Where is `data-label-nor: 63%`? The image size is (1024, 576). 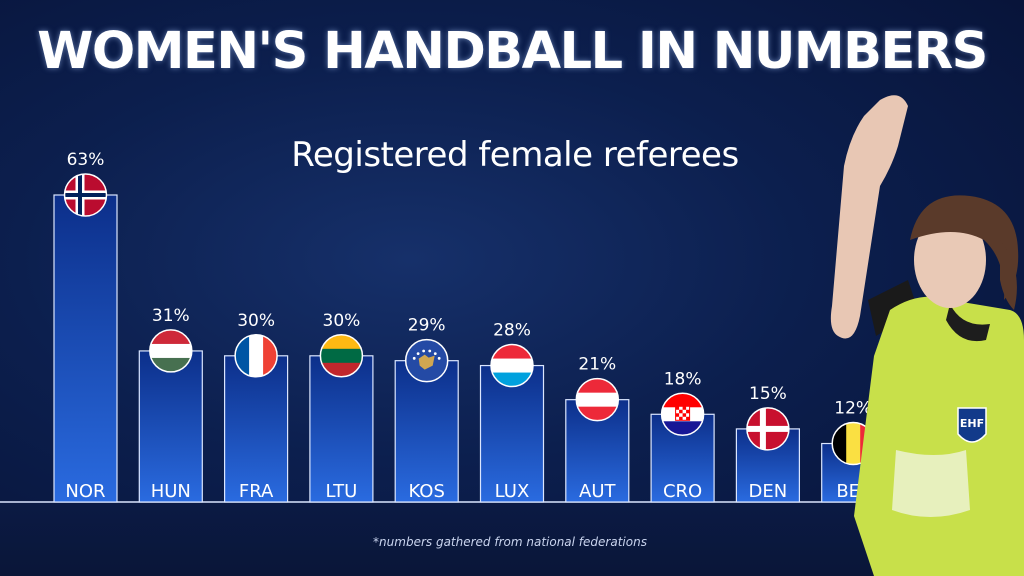
data-label-nor: 63% is located at coordinates (86, 160).